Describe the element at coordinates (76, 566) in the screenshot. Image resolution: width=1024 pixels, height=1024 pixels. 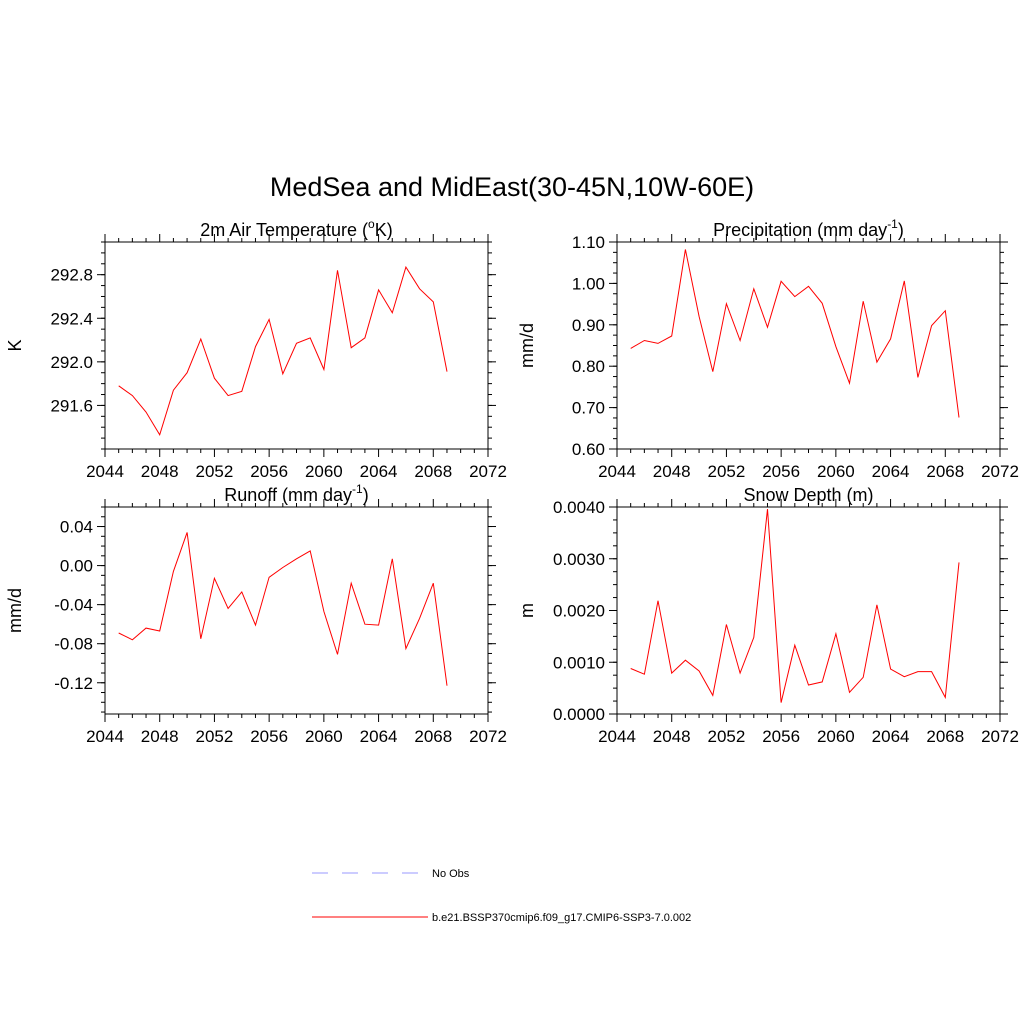
I see `runoff-ytick-label: 0.00` at that location.